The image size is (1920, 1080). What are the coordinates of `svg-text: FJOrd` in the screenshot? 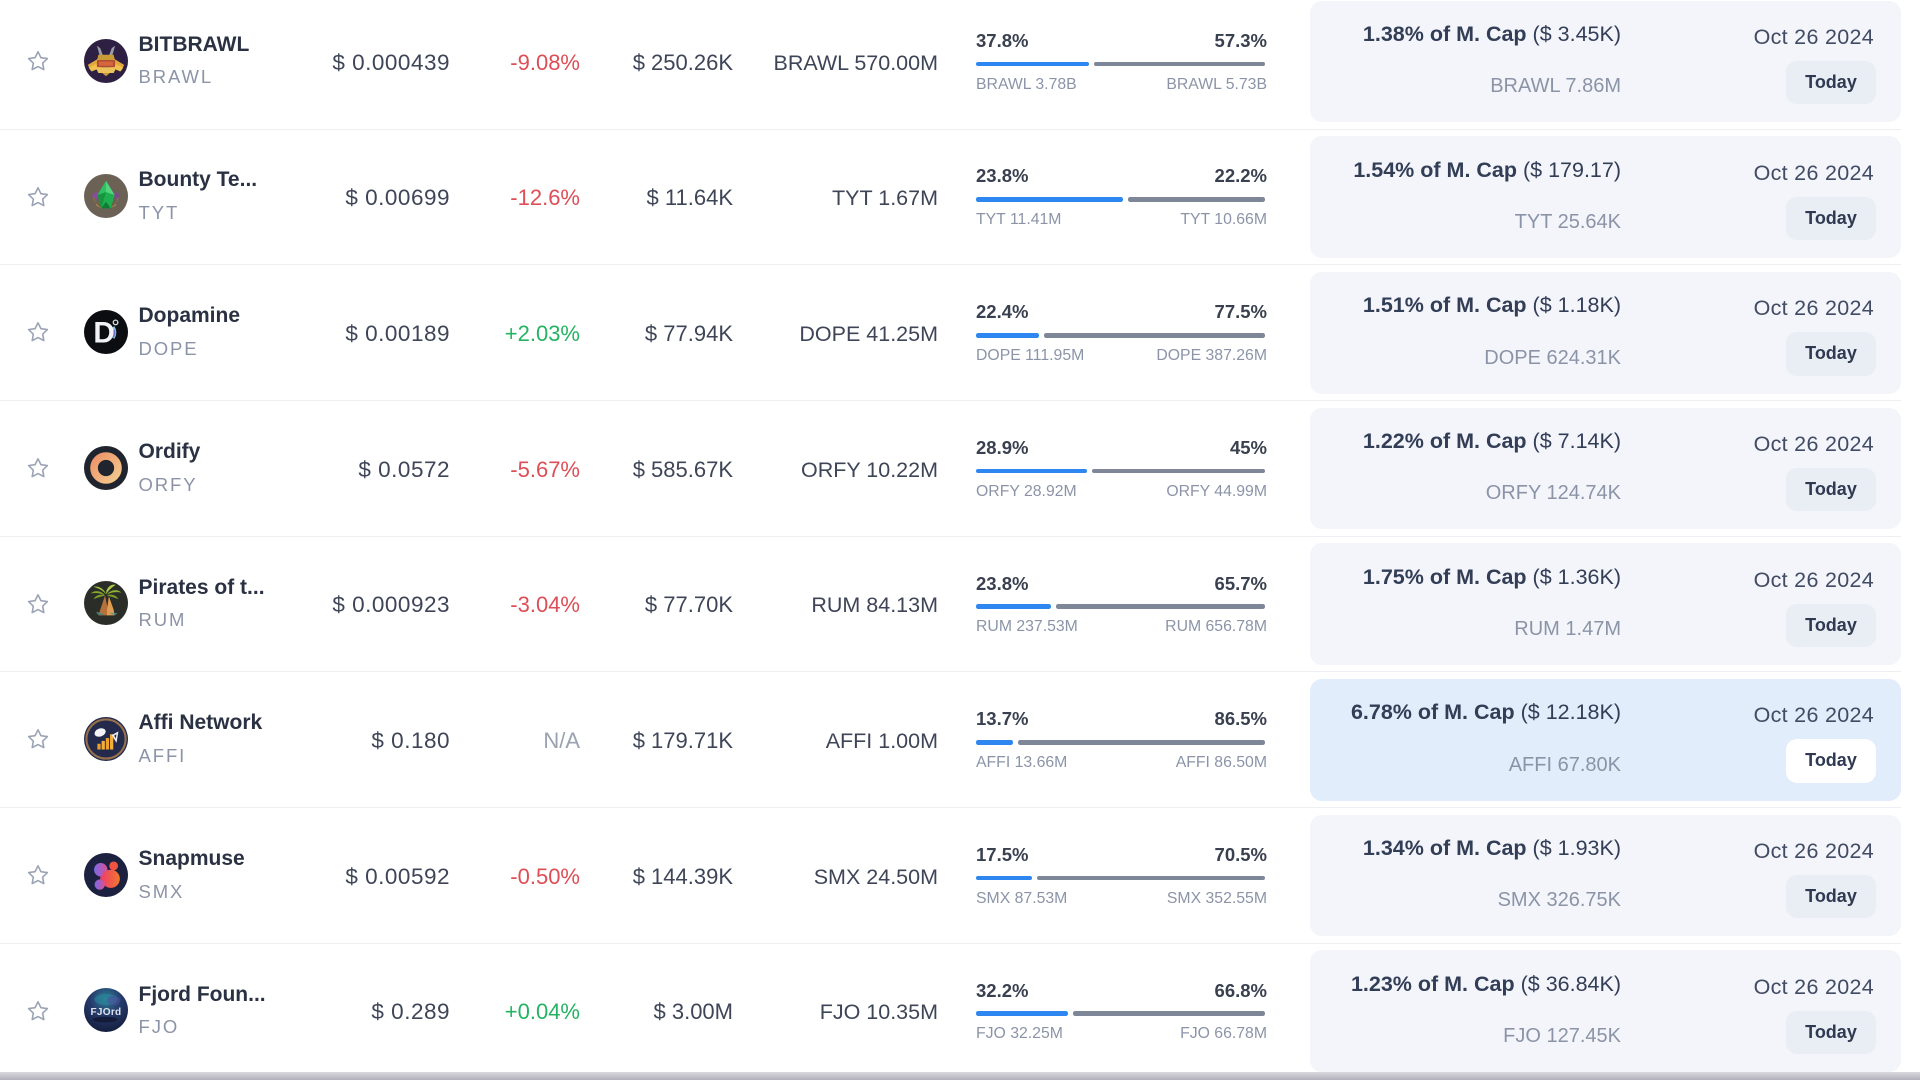 It's located at (106, 1012).